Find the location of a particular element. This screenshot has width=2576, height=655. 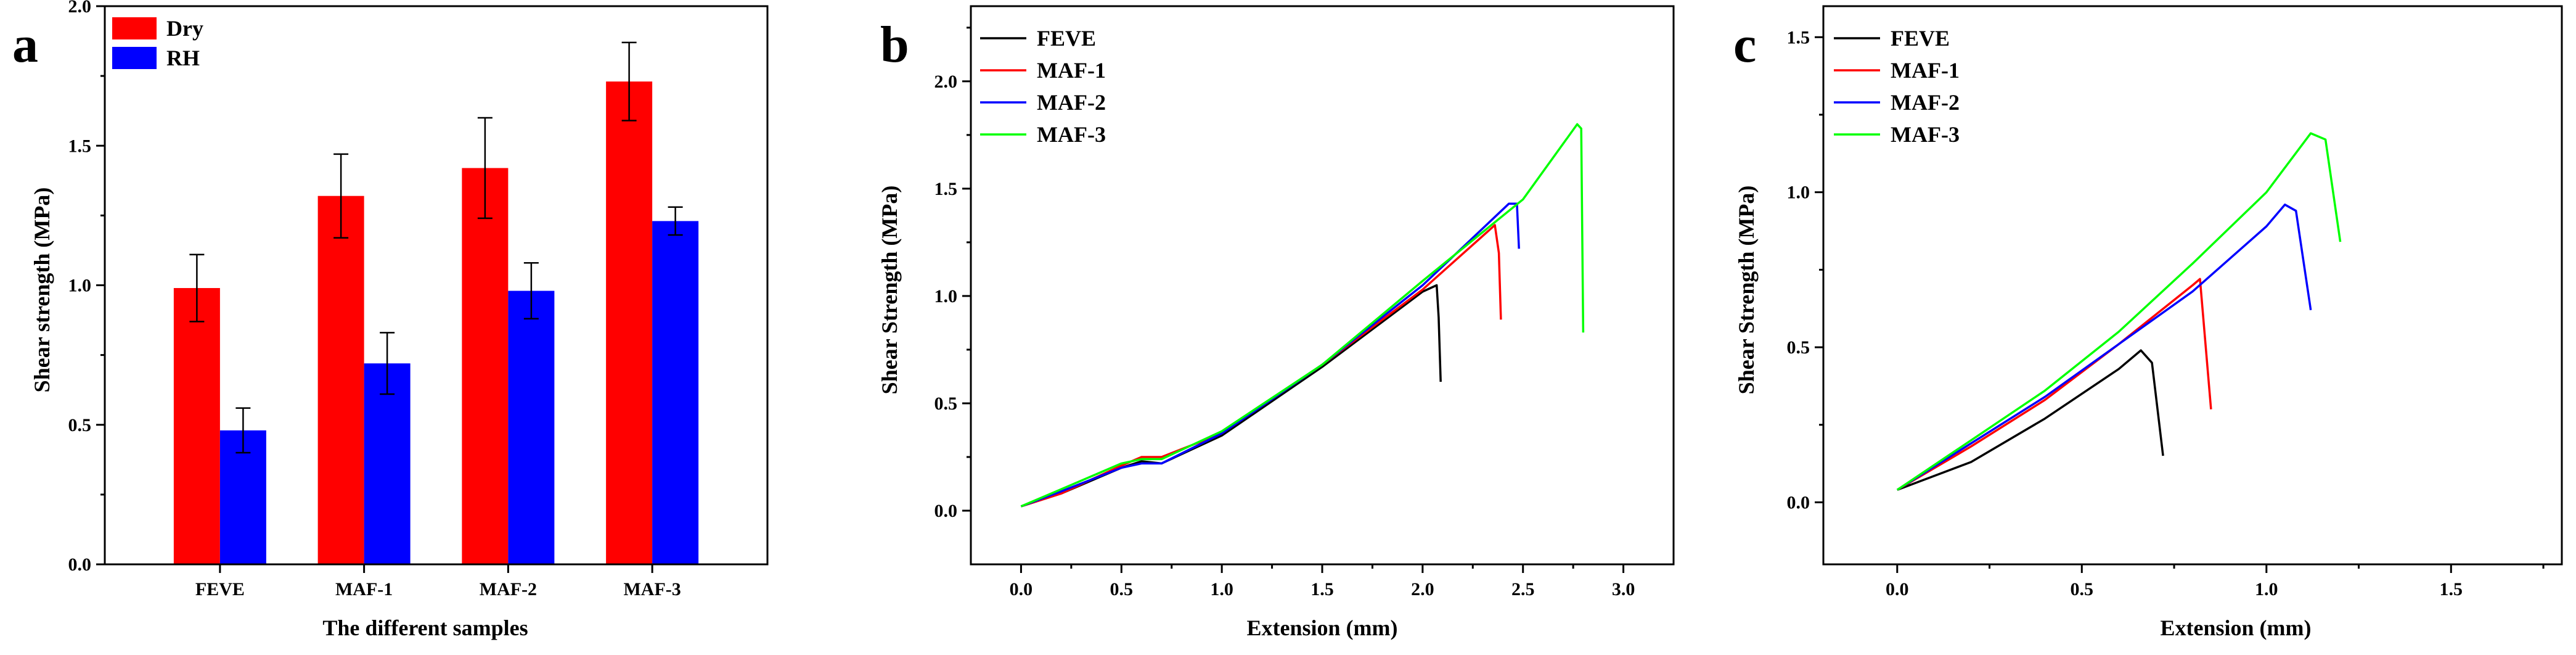

legend-swatch-dry is located at coordinates (134, 28).